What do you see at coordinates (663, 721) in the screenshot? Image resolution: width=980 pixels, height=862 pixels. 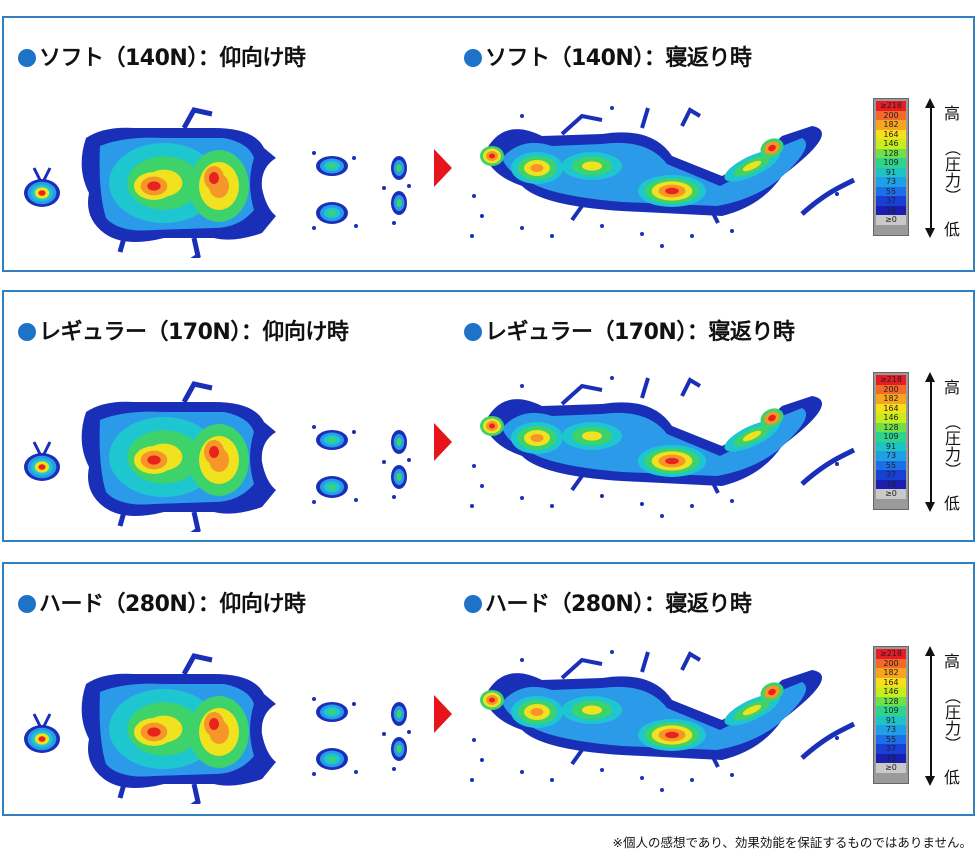 I see `pressure-map-turning` at bounding box center [663, 721].